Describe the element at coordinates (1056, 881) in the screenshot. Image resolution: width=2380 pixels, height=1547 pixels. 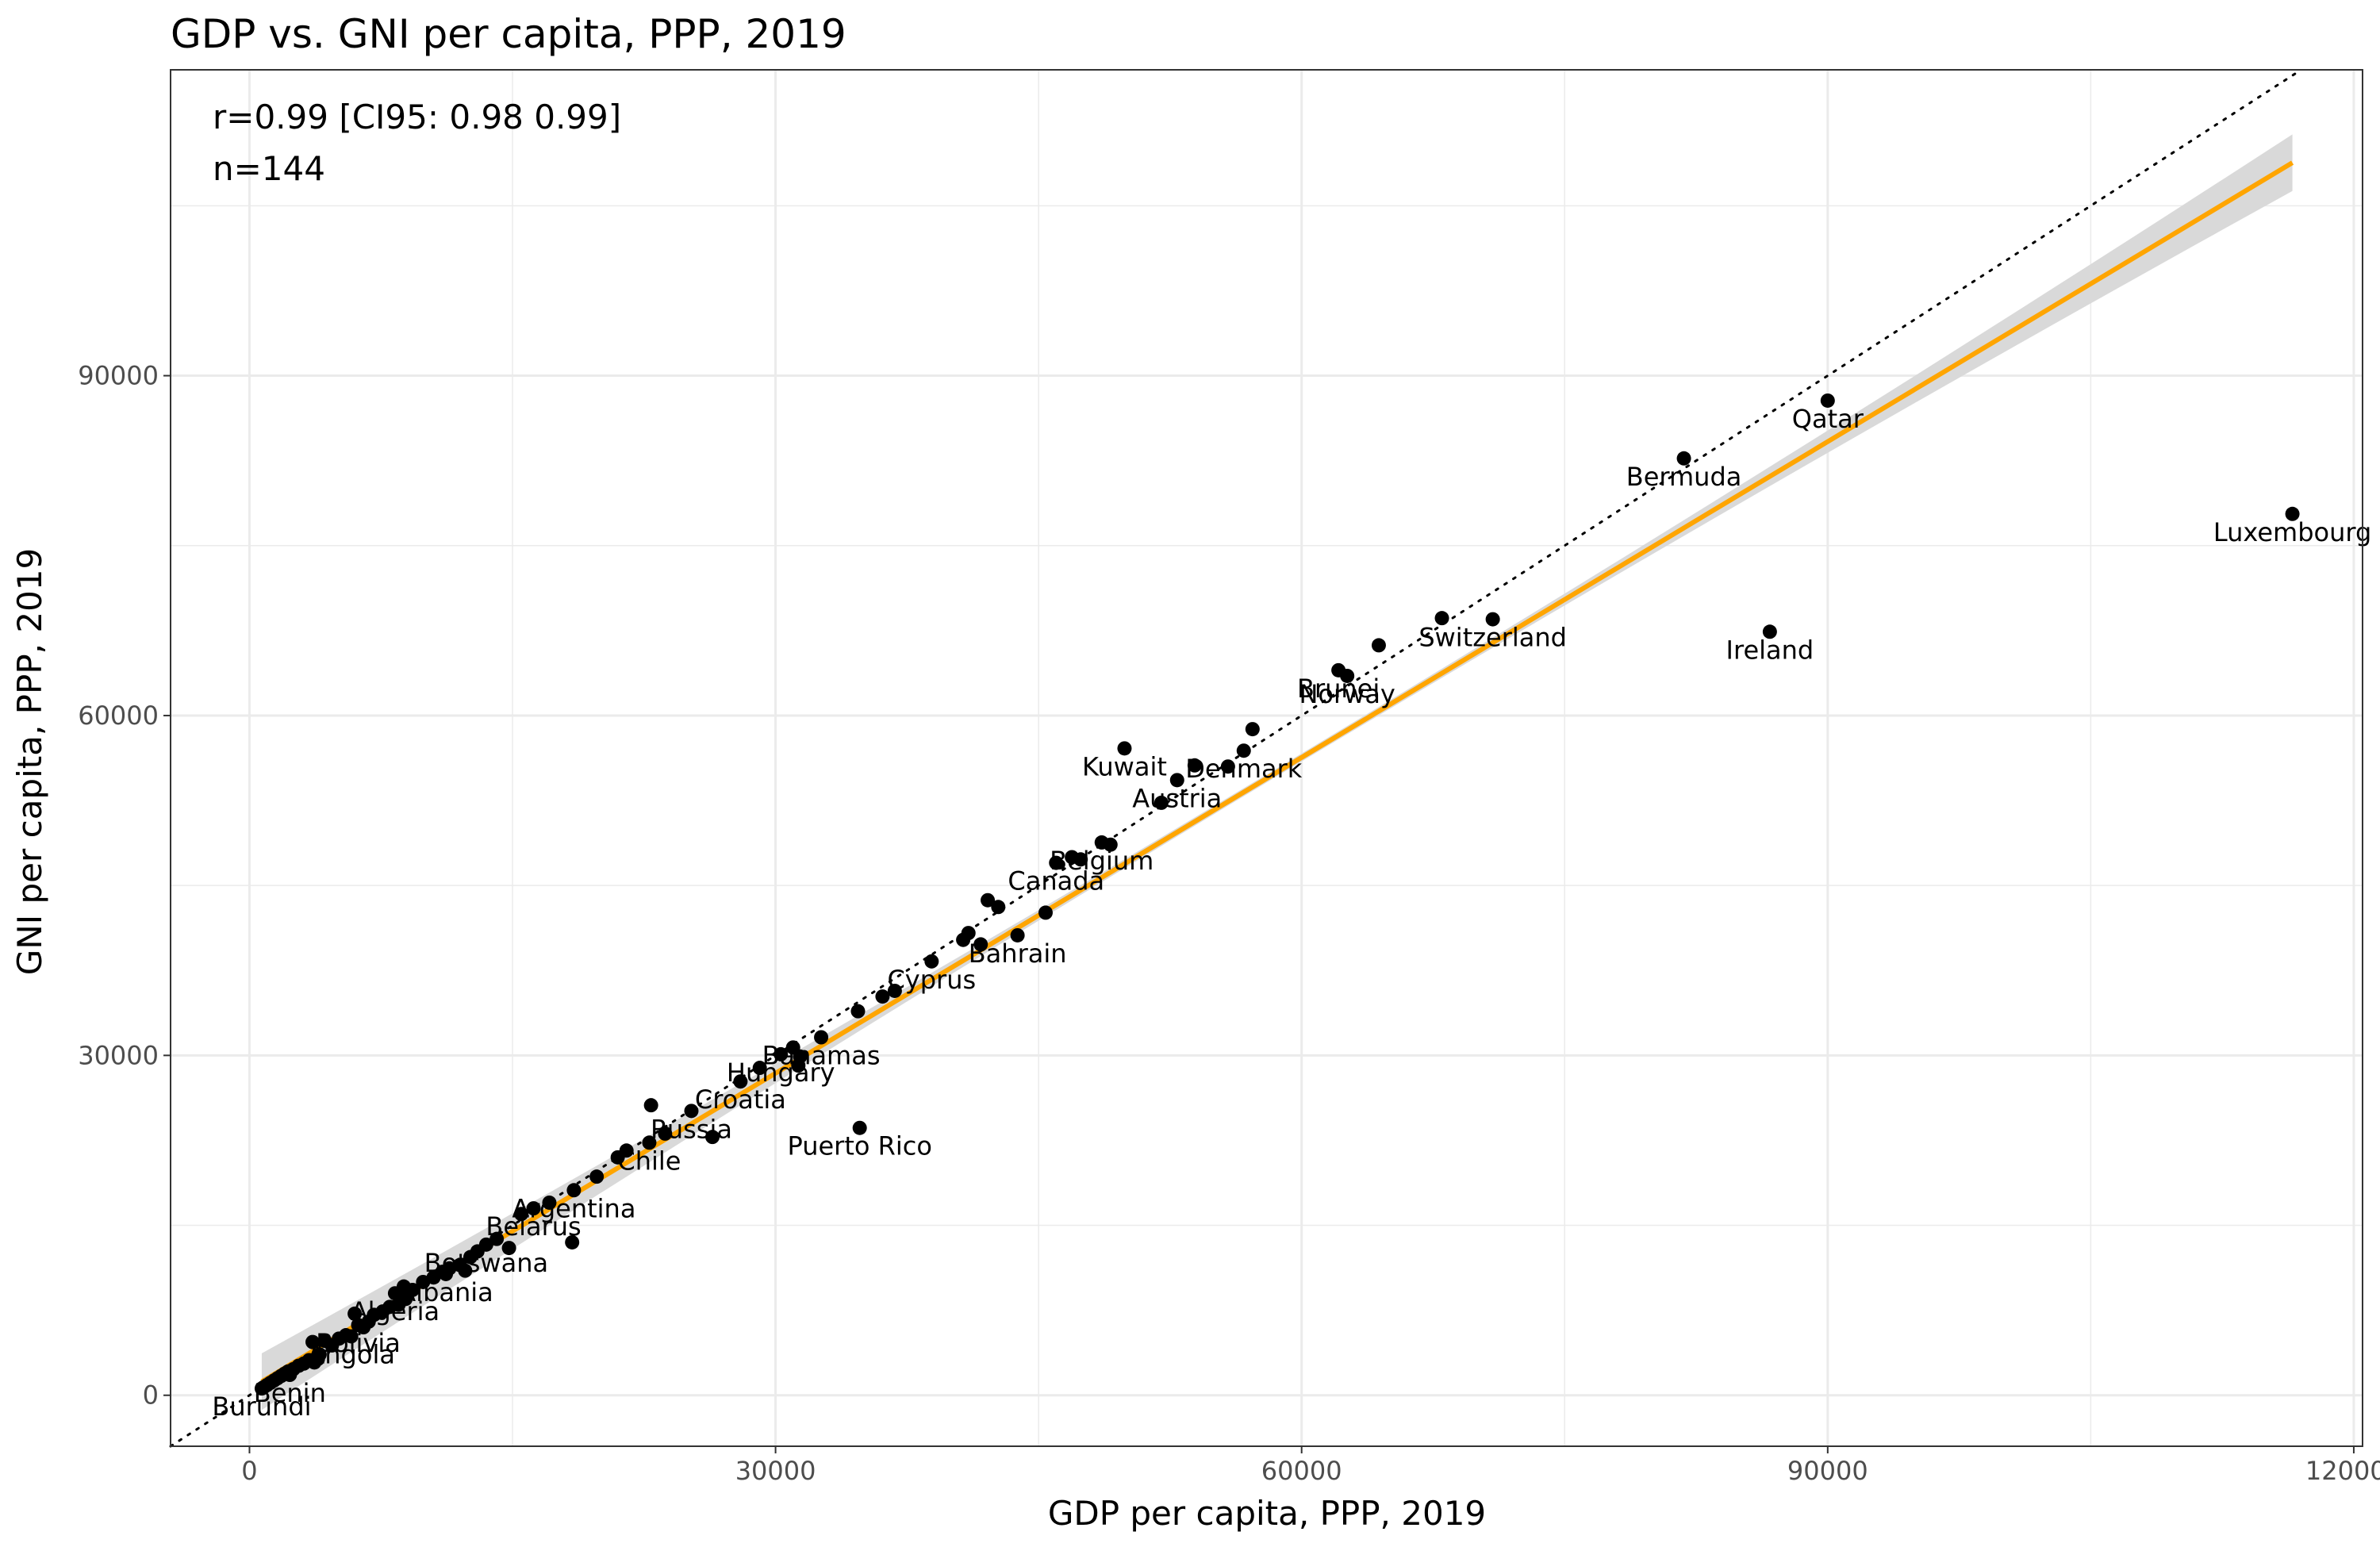
I see `data-point-label: Canada` at that location.